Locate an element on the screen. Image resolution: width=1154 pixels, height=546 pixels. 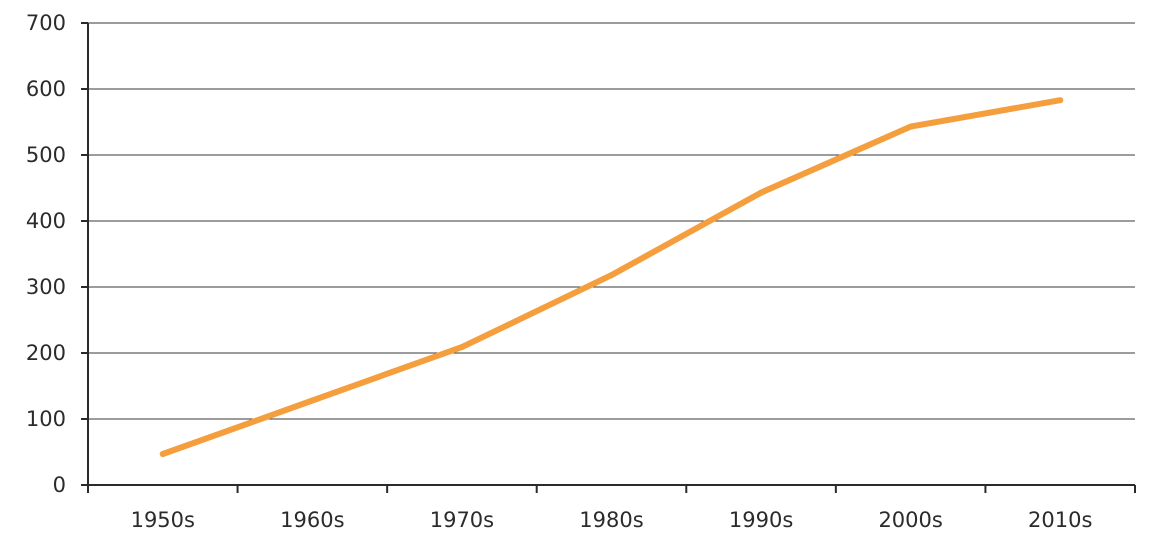
x-tick-label: 2010s is located at coordinates (1060, 520).